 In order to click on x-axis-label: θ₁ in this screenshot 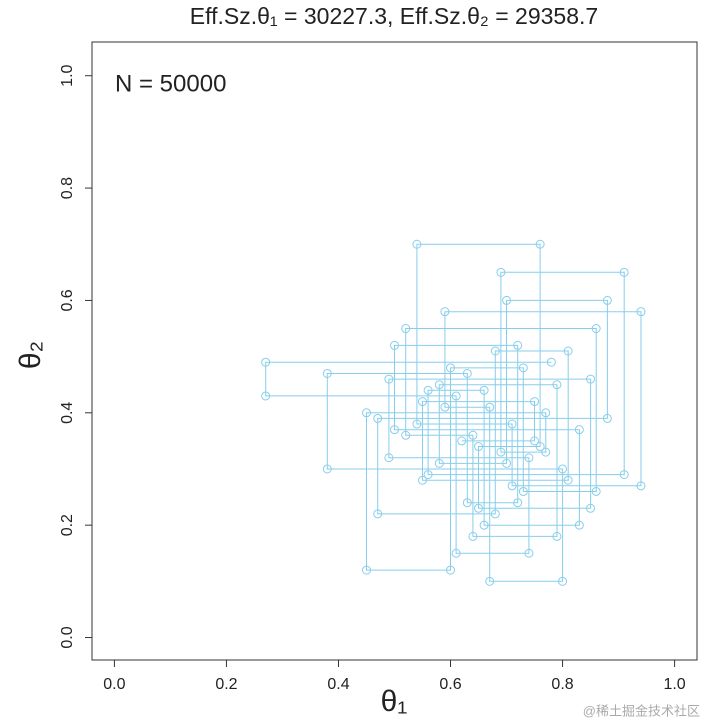, I will do `click(394, 701)`.